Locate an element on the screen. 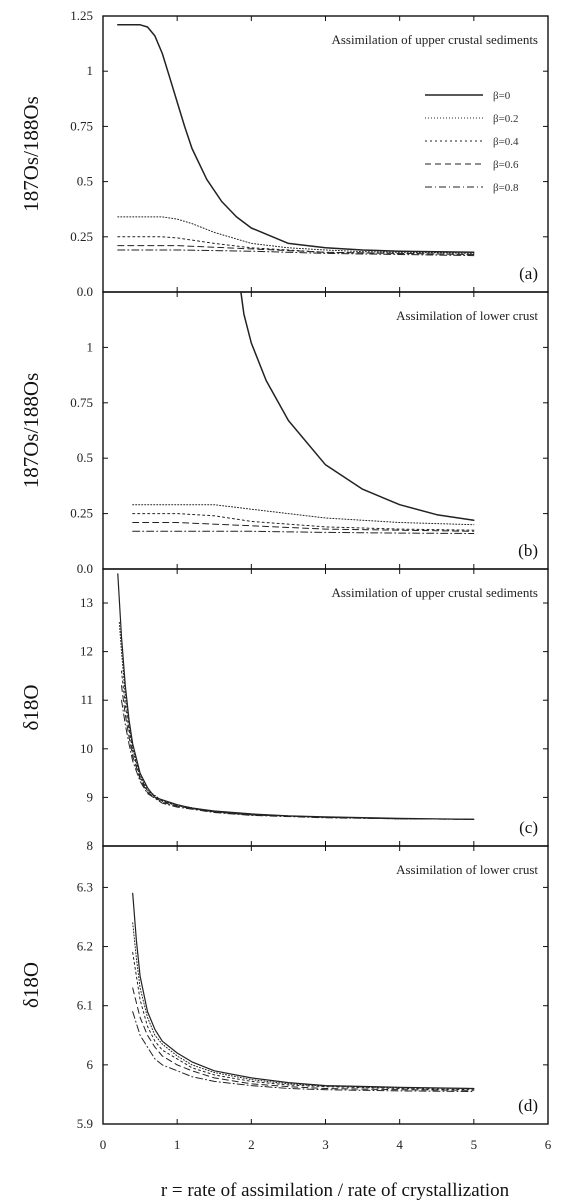 This screenshot has width=567, height=1204. panel-c-y-tick-label: 12 is located at coordinates (86, 651).